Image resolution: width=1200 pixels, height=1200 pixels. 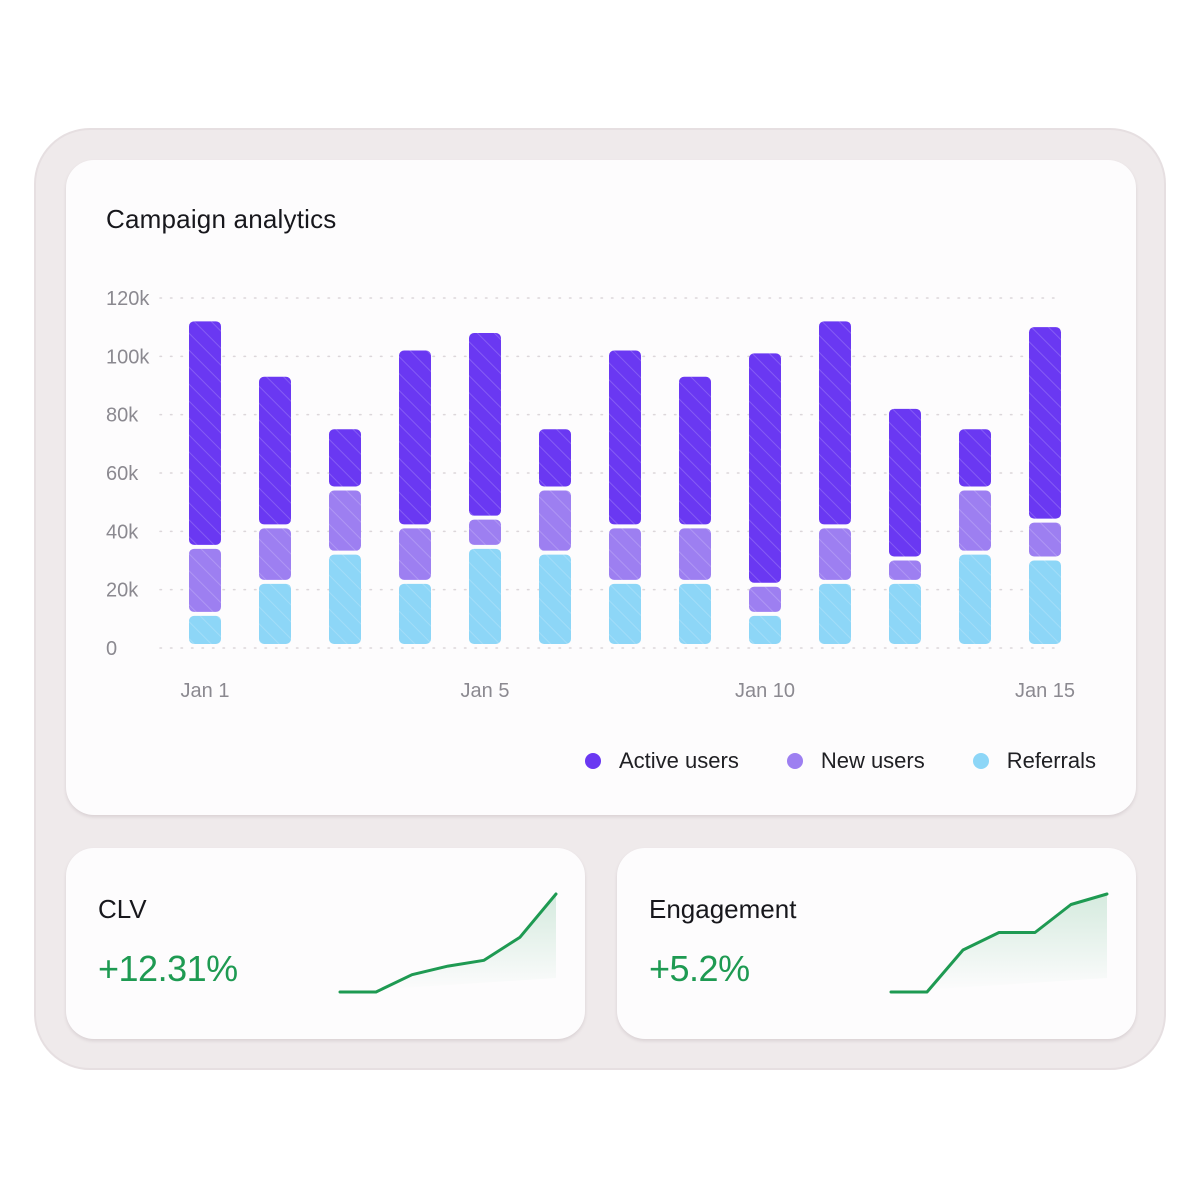 I want to click on clv-value: +12.31%, so click(x=168, y=968).